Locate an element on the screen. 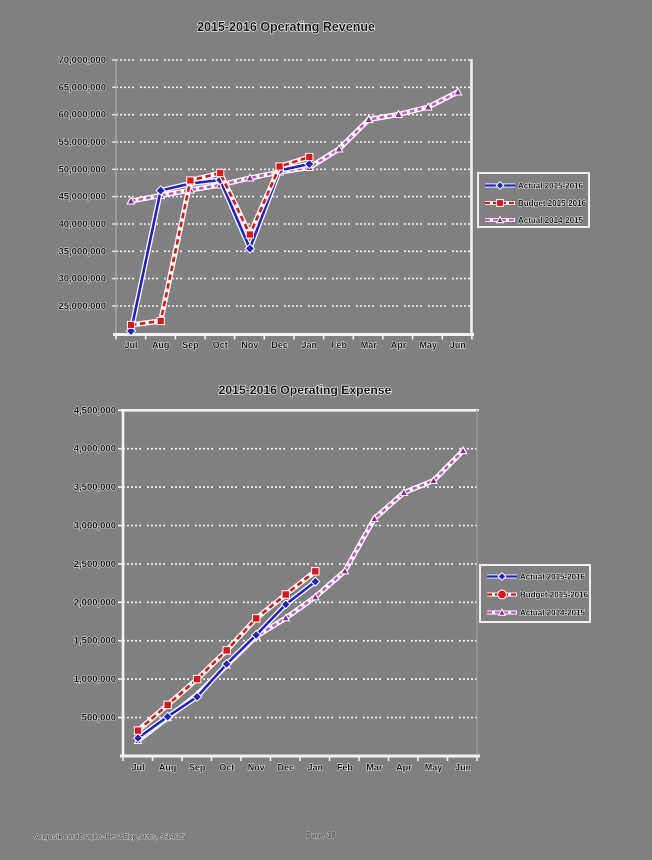  svg-text:AugustBoardGraphs-Rev&Exp,Stat: AugustBoardGraphs-Rev&Exp,Stats, 9/14/15 is located at coordinates (110, 836).